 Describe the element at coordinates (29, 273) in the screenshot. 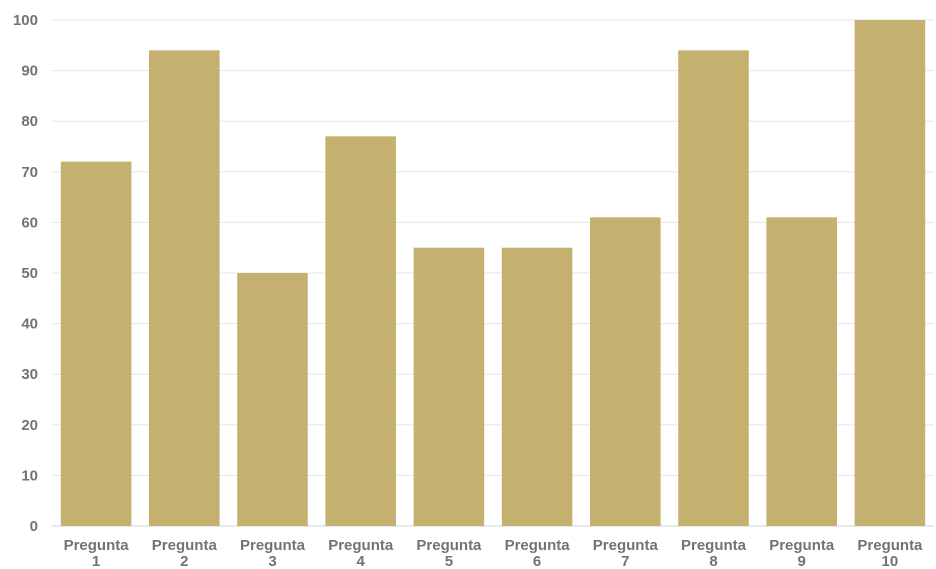

I see `y-tick-label: 50` at that location.